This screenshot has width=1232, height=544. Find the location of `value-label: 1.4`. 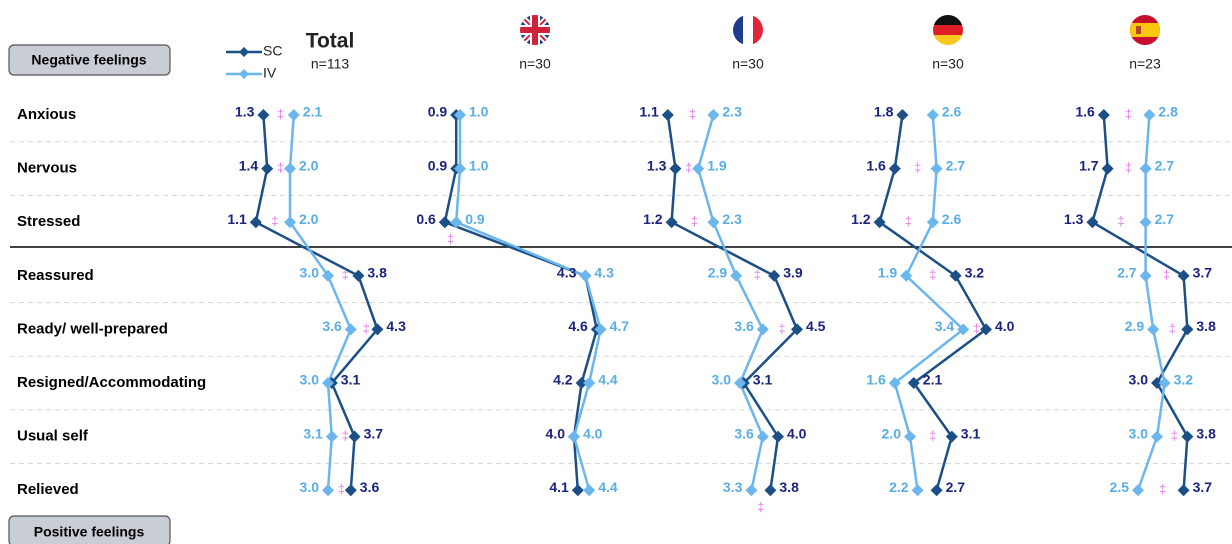

value-label: 1.4 is located at coordinates (249, 165).